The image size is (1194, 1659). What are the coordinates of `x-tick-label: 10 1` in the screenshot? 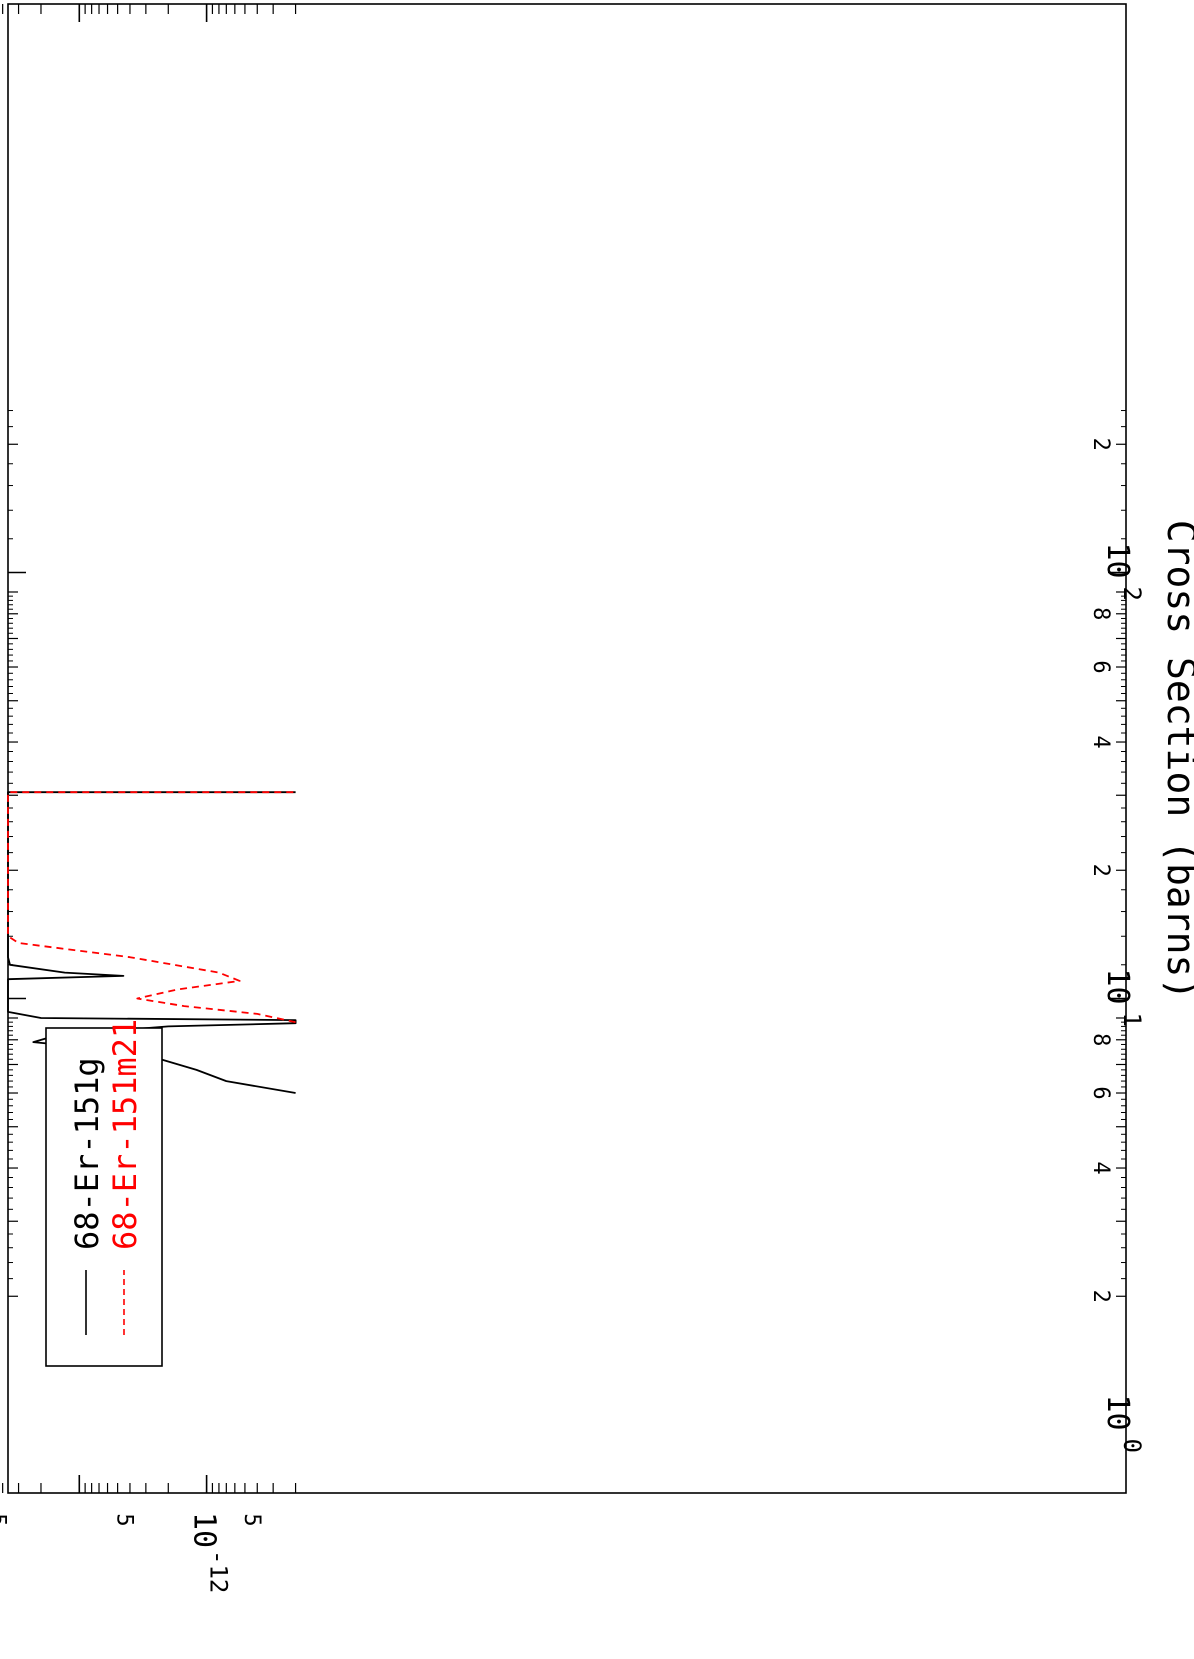 It's located at (1123, 997).